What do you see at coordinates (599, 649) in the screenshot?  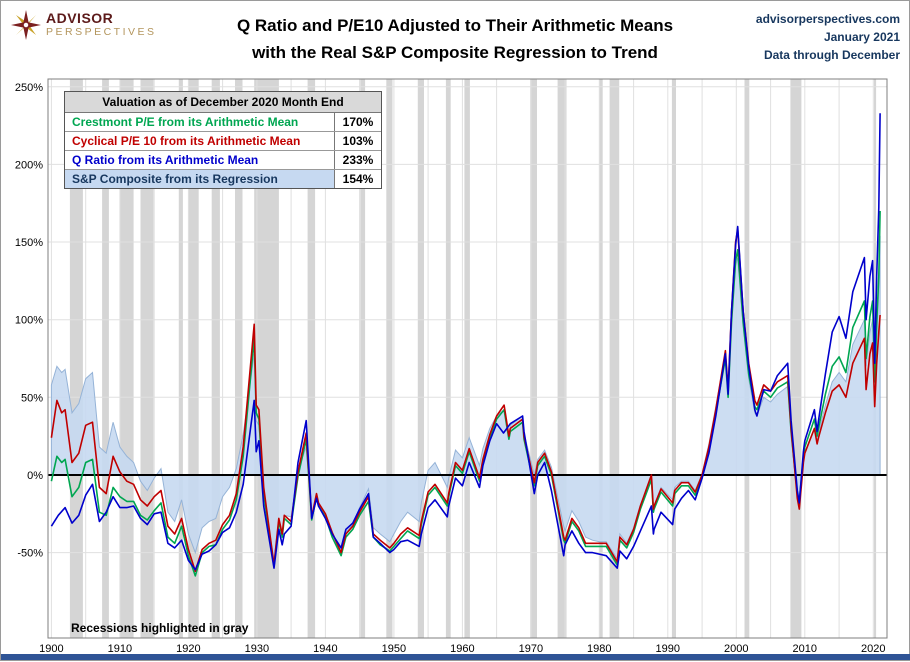 I see `x-tick-label: 1980` at bounding box center [599, 649].